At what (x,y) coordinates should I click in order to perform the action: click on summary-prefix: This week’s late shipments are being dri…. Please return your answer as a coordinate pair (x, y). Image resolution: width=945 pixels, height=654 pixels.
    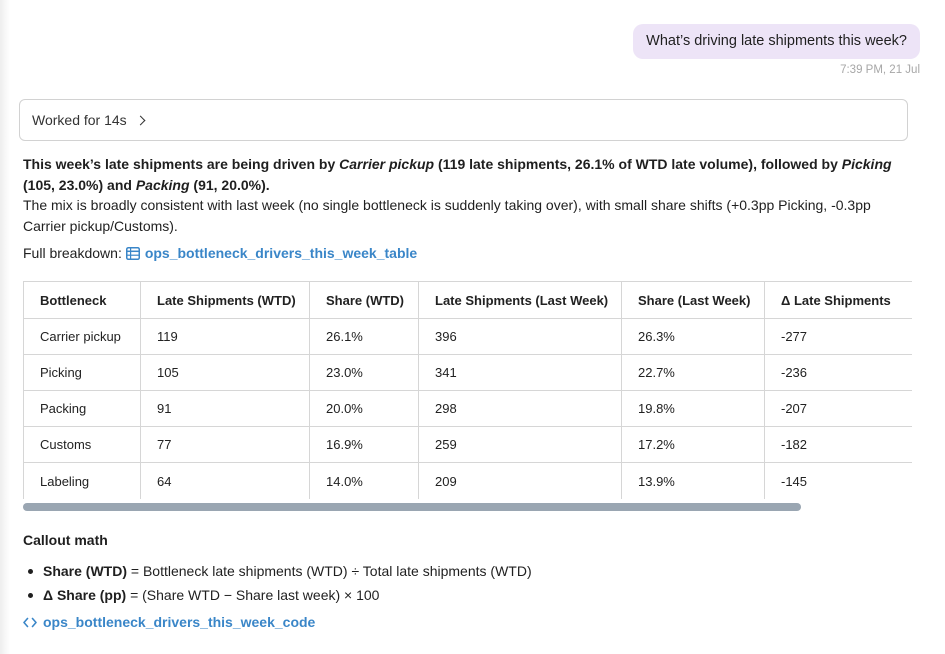
    Looking at the image, I should click on (181, 164).